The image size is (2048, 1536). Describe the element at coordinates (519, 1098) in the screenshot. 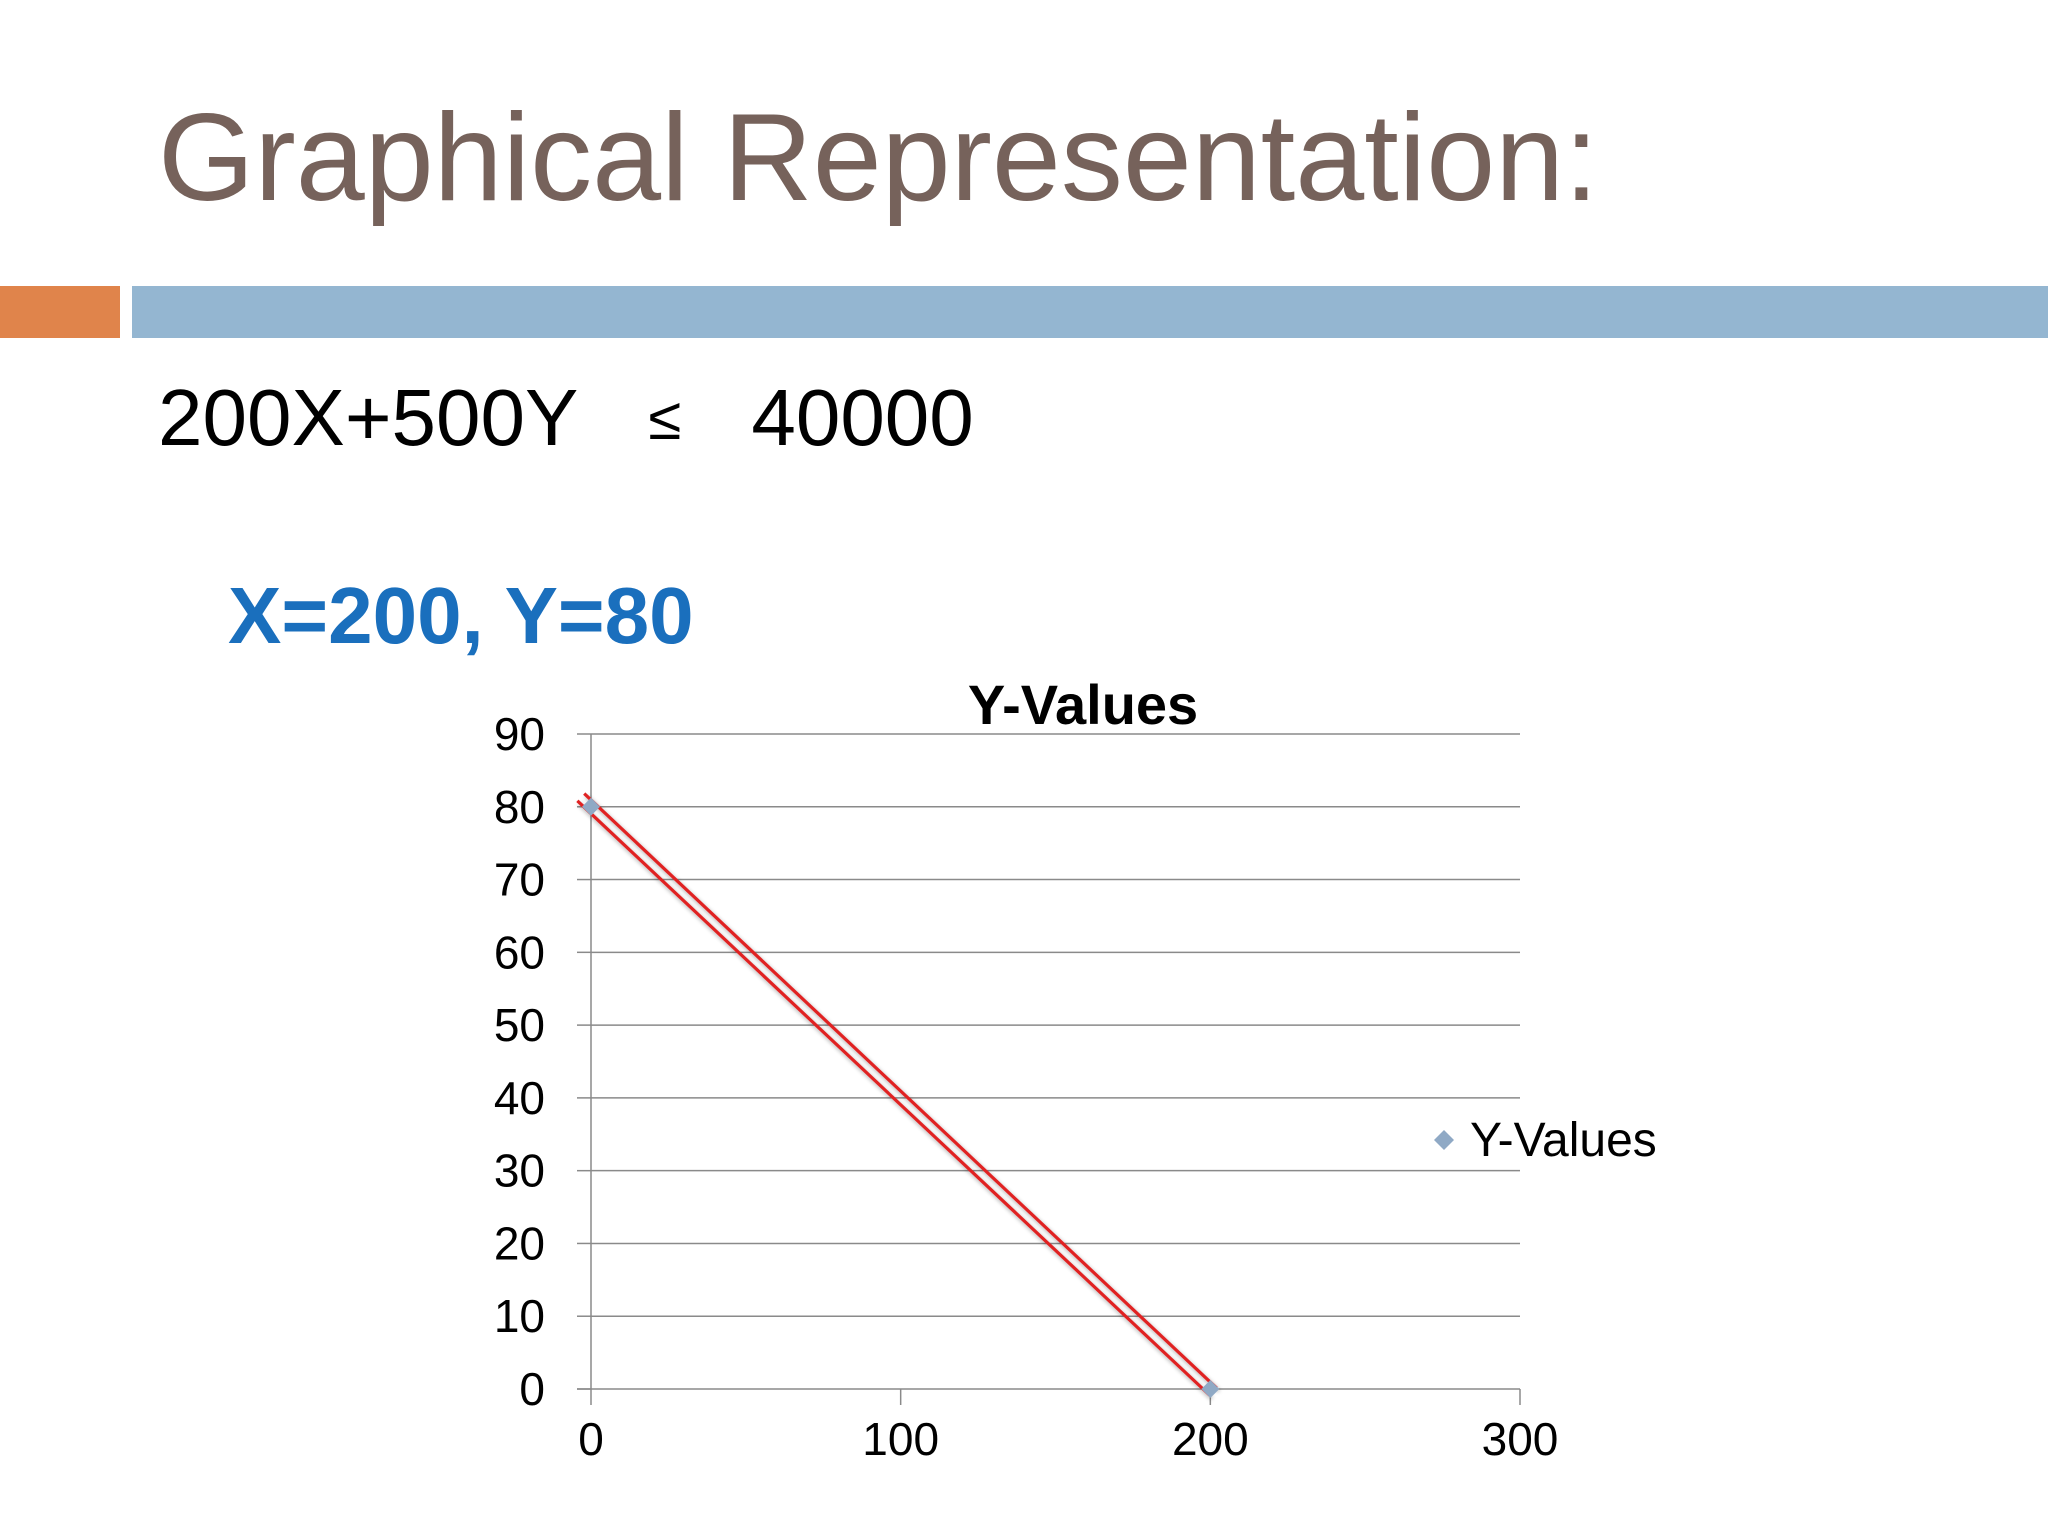

I see `y-tick-label-40: 40` at that location.